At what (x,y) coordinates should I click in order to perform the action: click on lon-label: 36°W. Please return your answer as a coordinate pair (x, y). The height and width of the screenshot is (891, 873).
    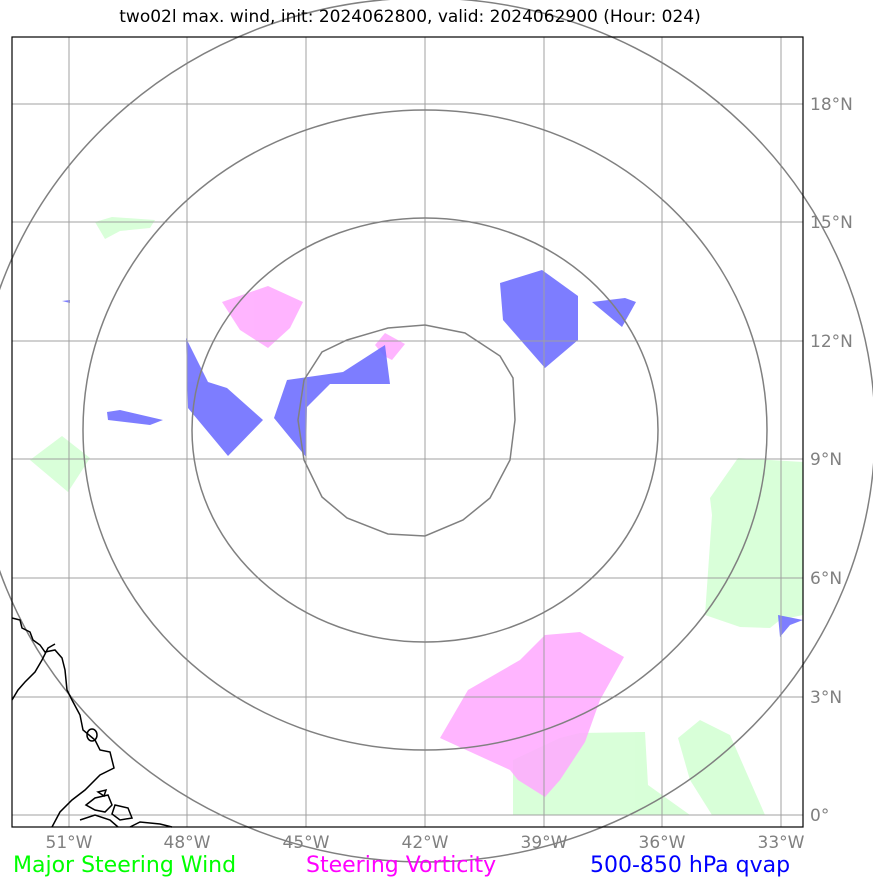
    Looking at the image, I should click on (662, 843).